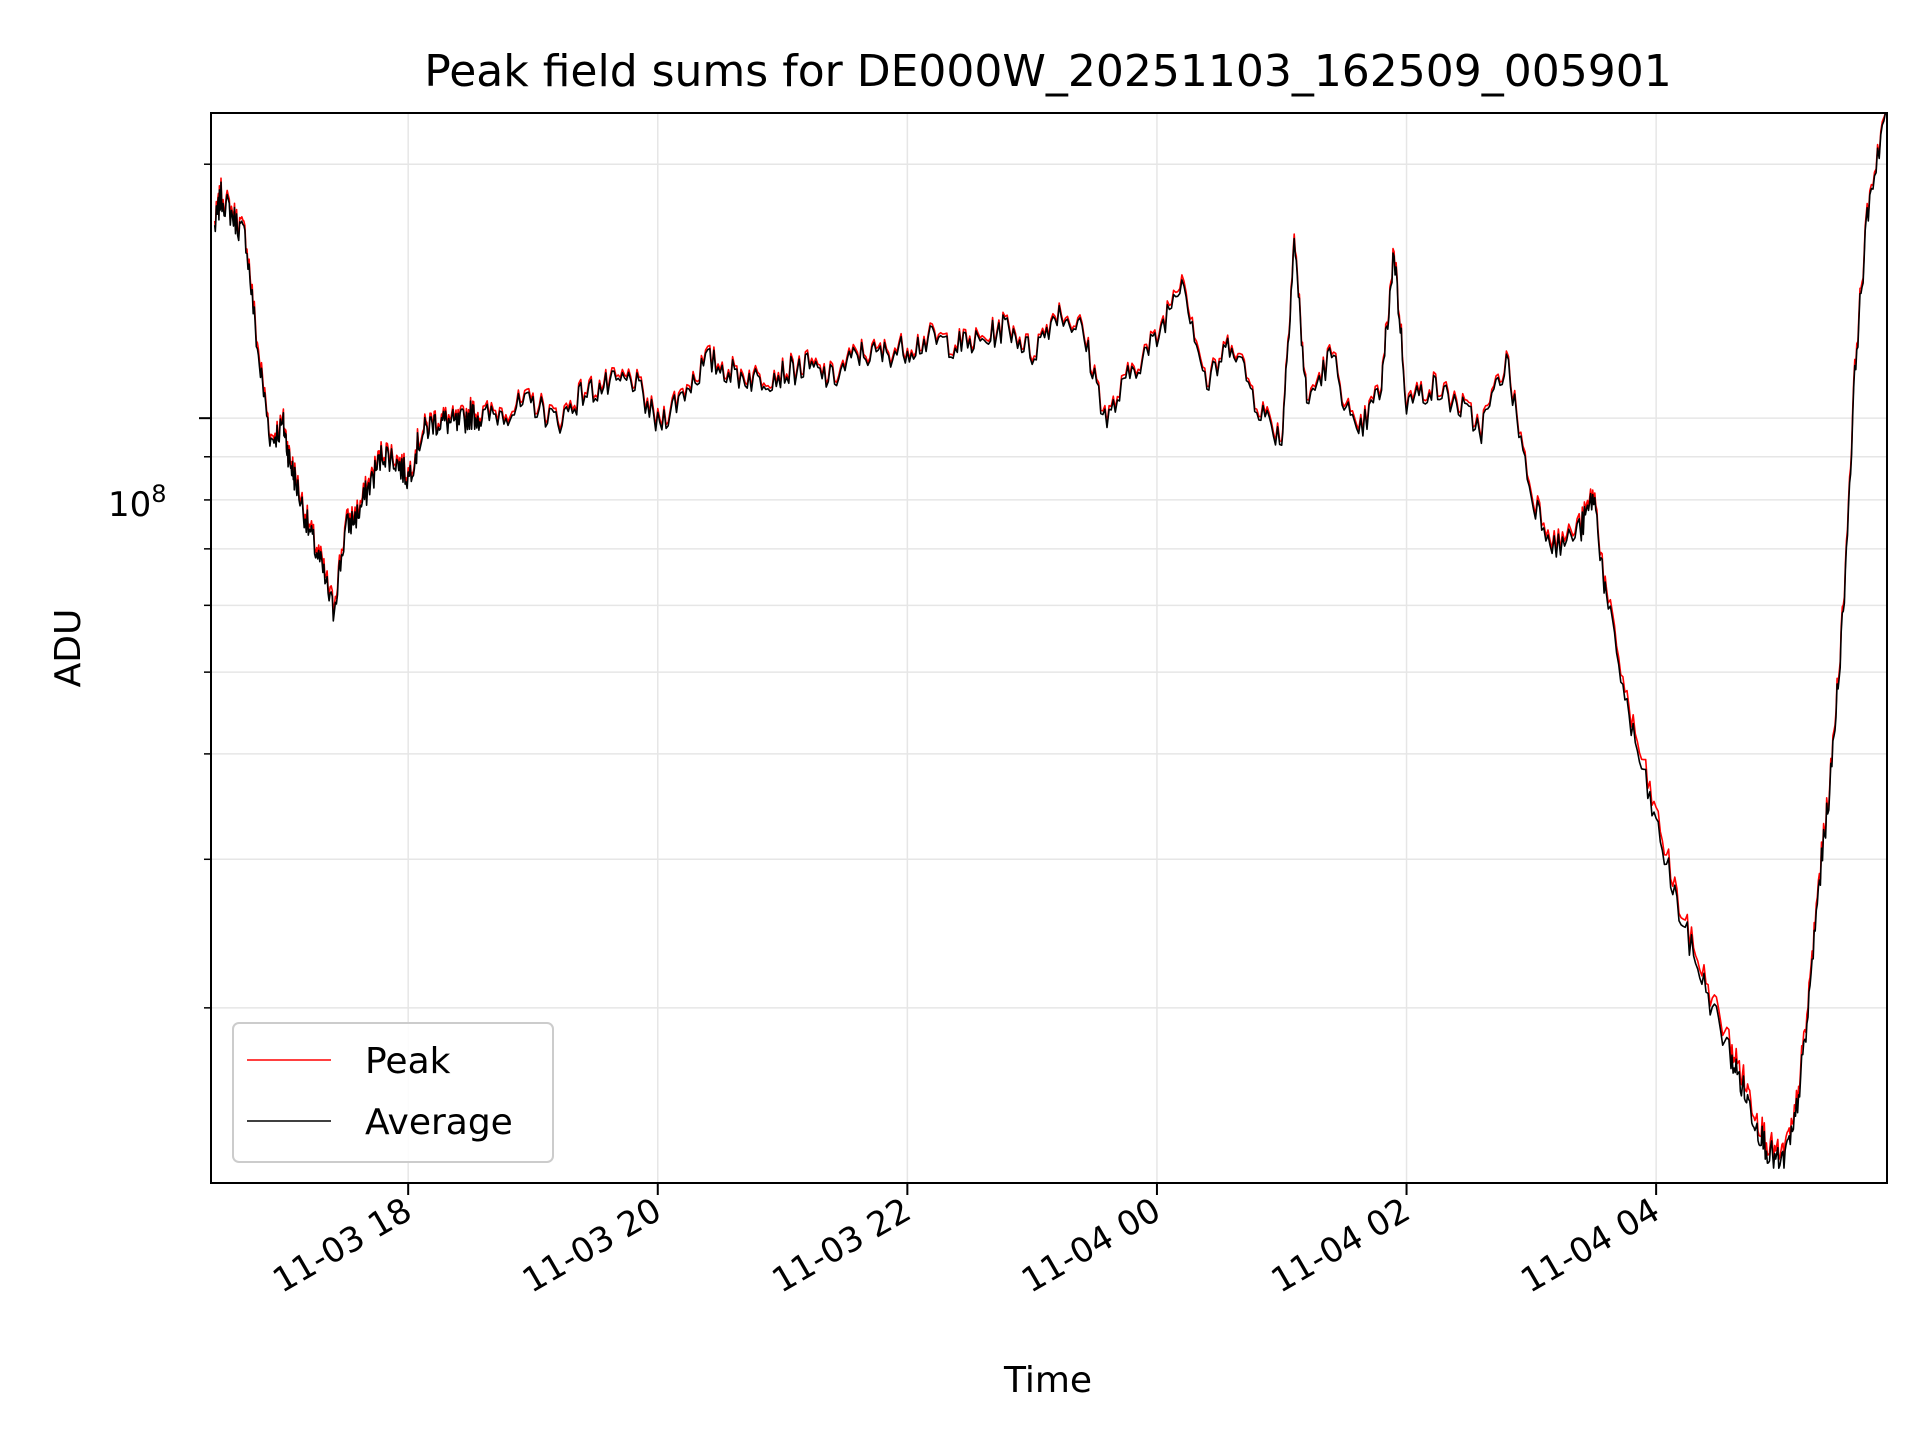  I want to click on y-axis-label: ADU, so click(68, 648).